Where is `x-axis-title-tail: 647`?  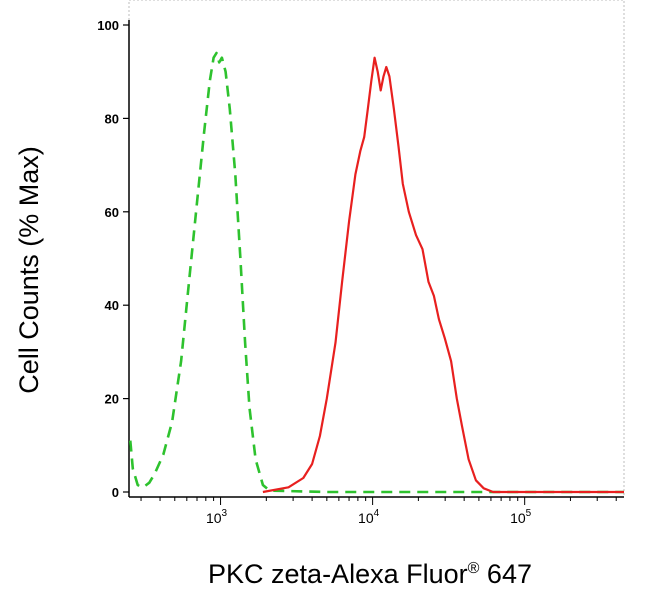 x-axis-title-tail: 647 is located at coordinates (505, 574).